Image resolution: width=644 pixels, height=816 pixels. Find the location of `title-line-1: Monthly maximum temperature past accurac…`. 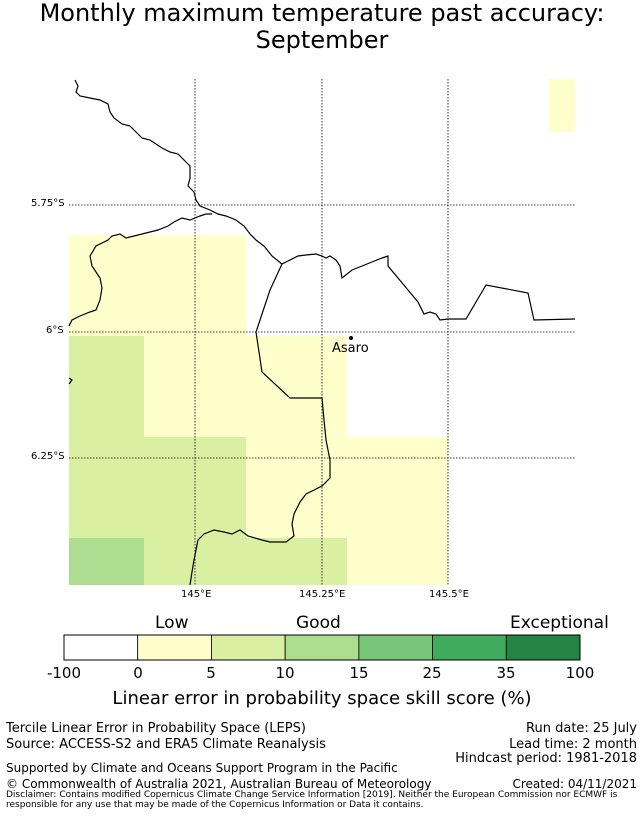

title-line-1: Monthly maximum temperature past accurac… is located at coordinates (322, 13).